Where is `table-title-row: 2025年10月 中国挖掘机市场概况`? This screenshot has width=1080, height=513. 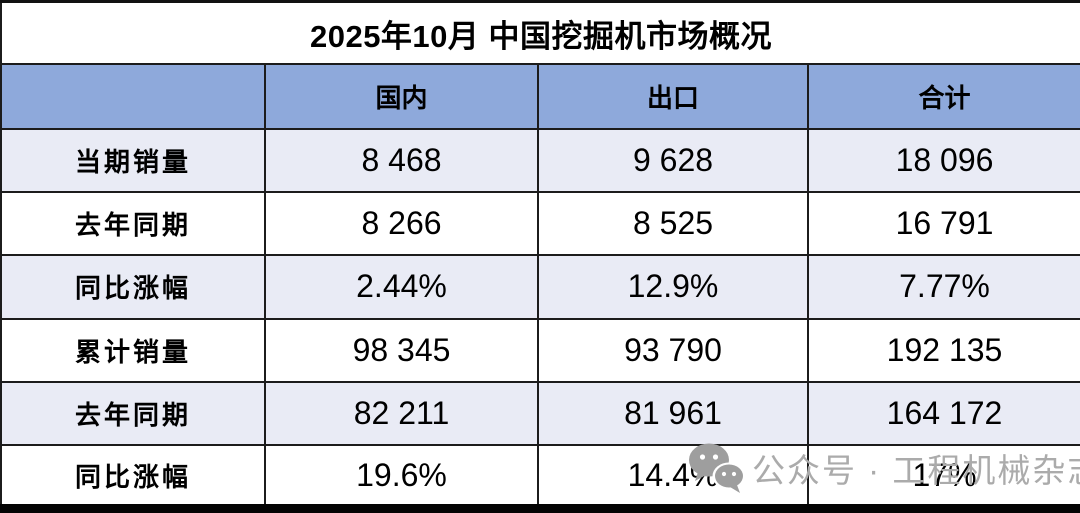
table-title-row: 2025年10月 中国挖掘机市场概况 is located at coordinates (540, 33).